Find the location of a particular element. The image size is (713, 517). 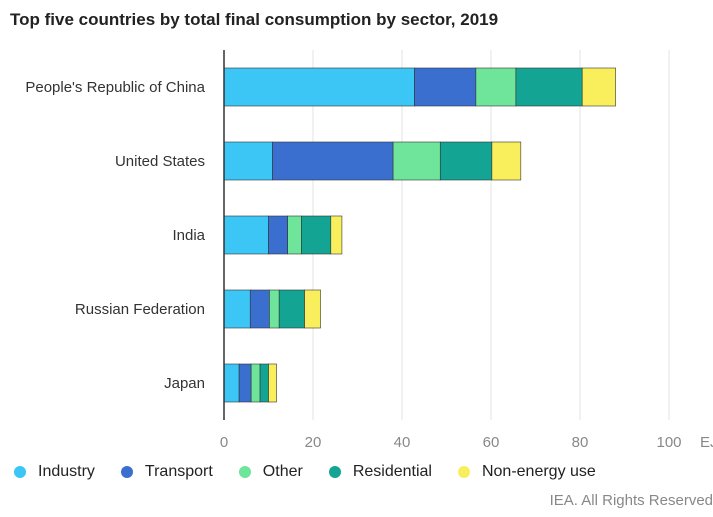

category-label: People's Republic of China is located at coordinates (115, 87).